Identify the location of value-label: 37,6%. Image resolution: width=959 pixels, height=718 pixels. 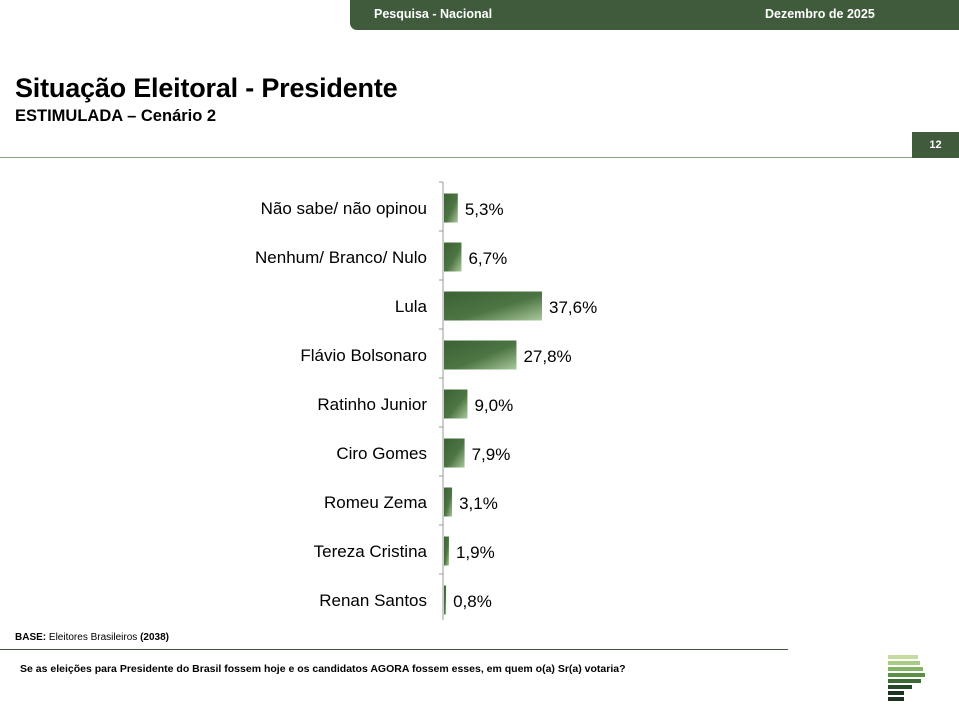
(573, 307).